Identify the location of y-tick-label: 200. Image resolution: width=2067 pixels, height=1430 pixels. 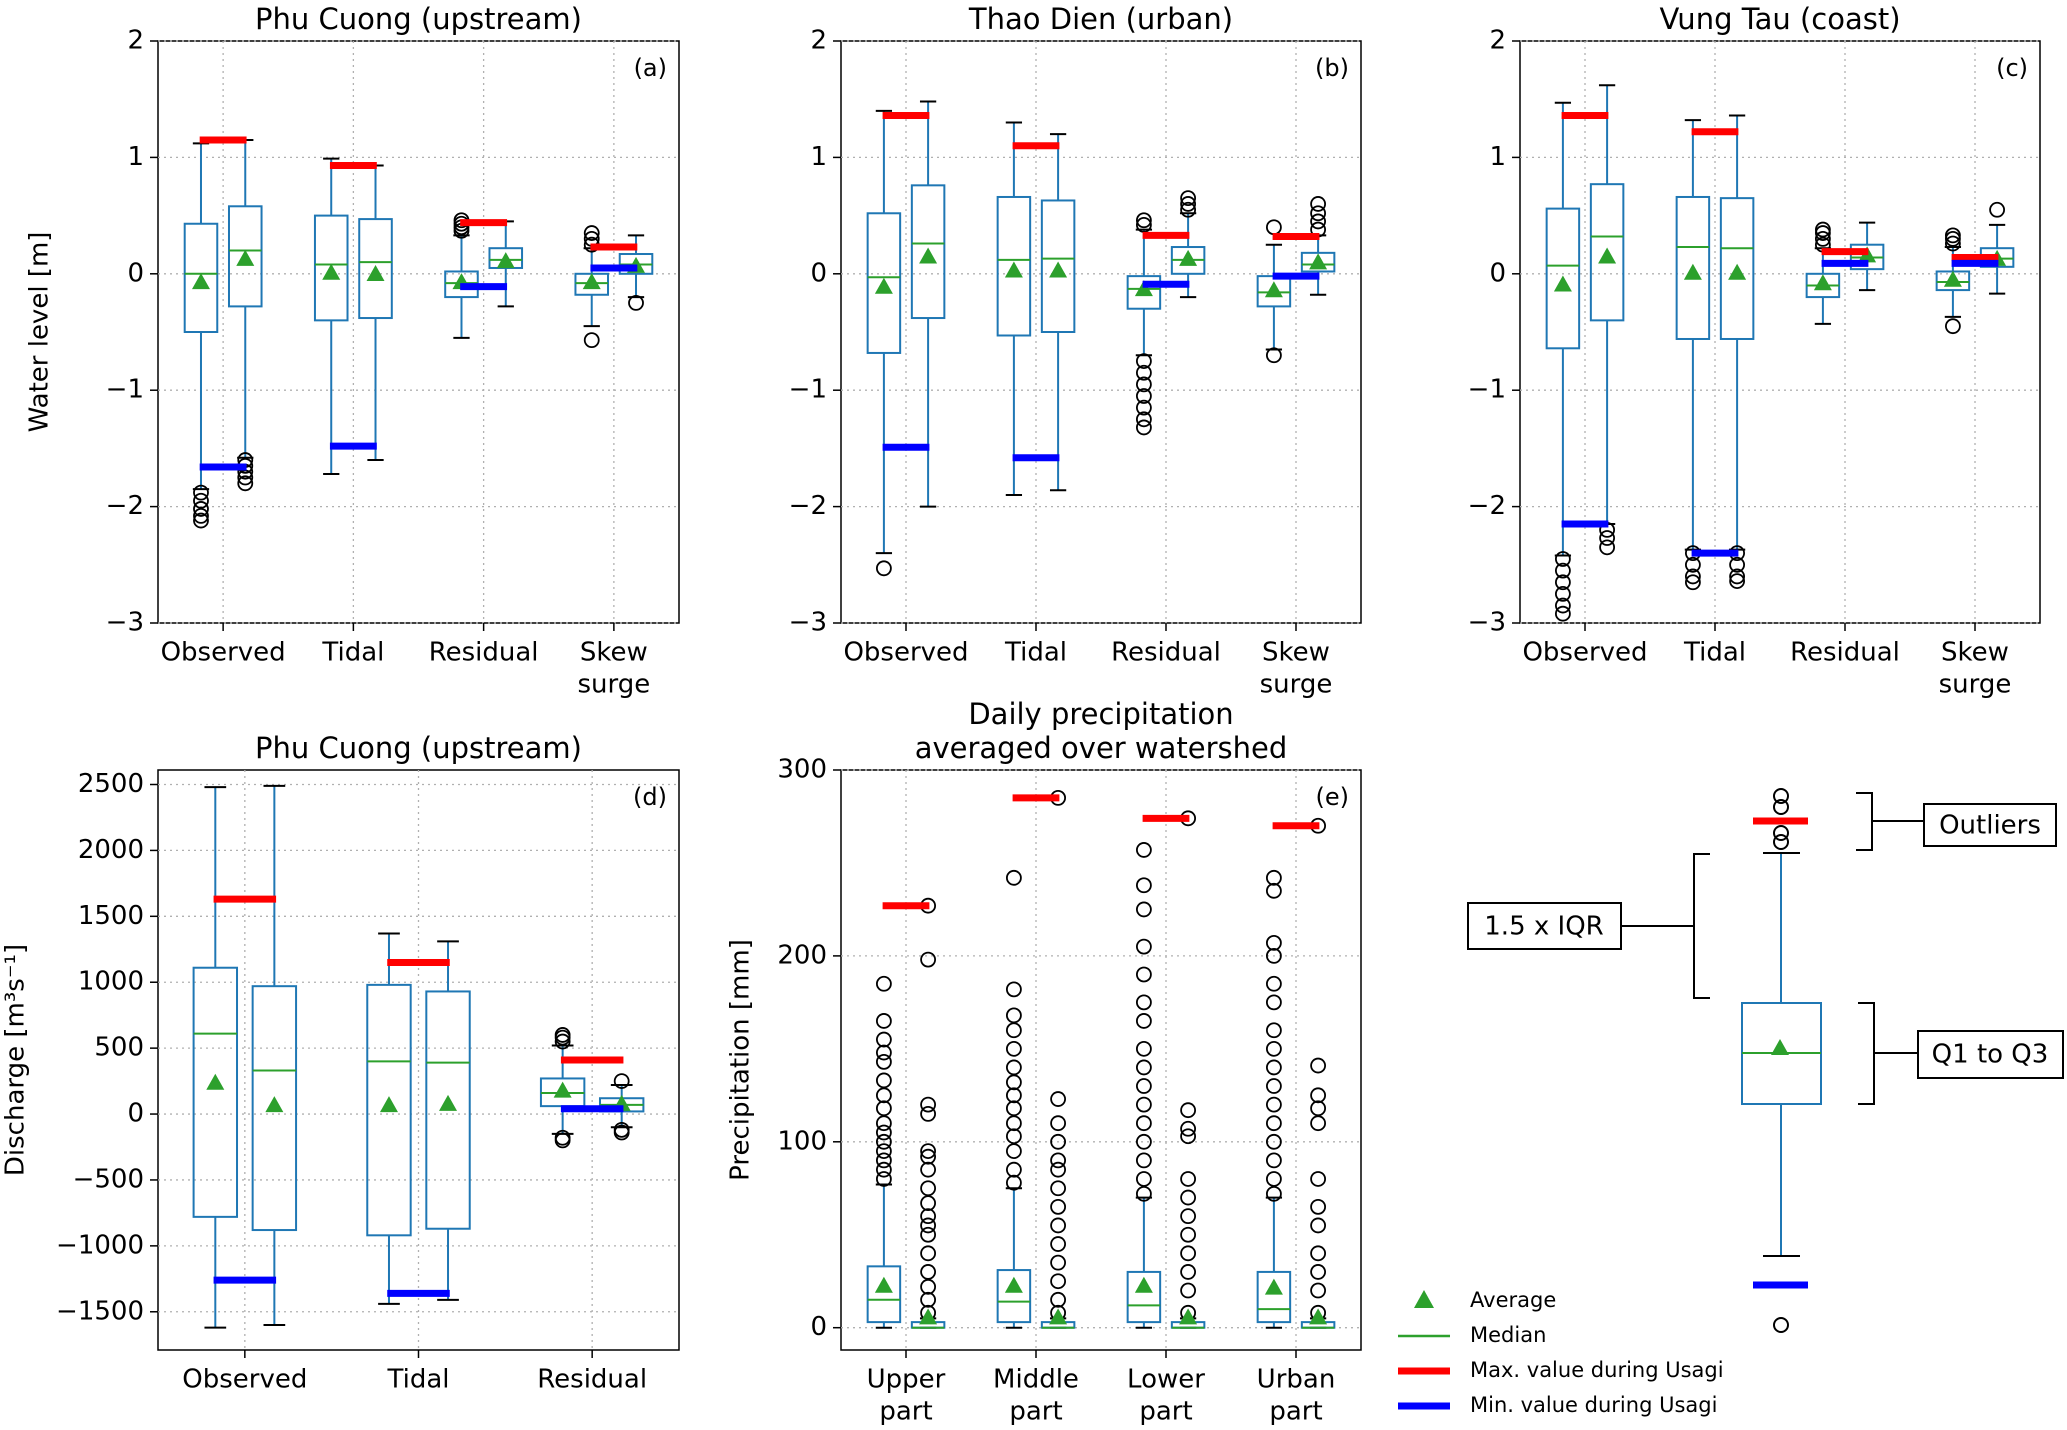
(802, 955).